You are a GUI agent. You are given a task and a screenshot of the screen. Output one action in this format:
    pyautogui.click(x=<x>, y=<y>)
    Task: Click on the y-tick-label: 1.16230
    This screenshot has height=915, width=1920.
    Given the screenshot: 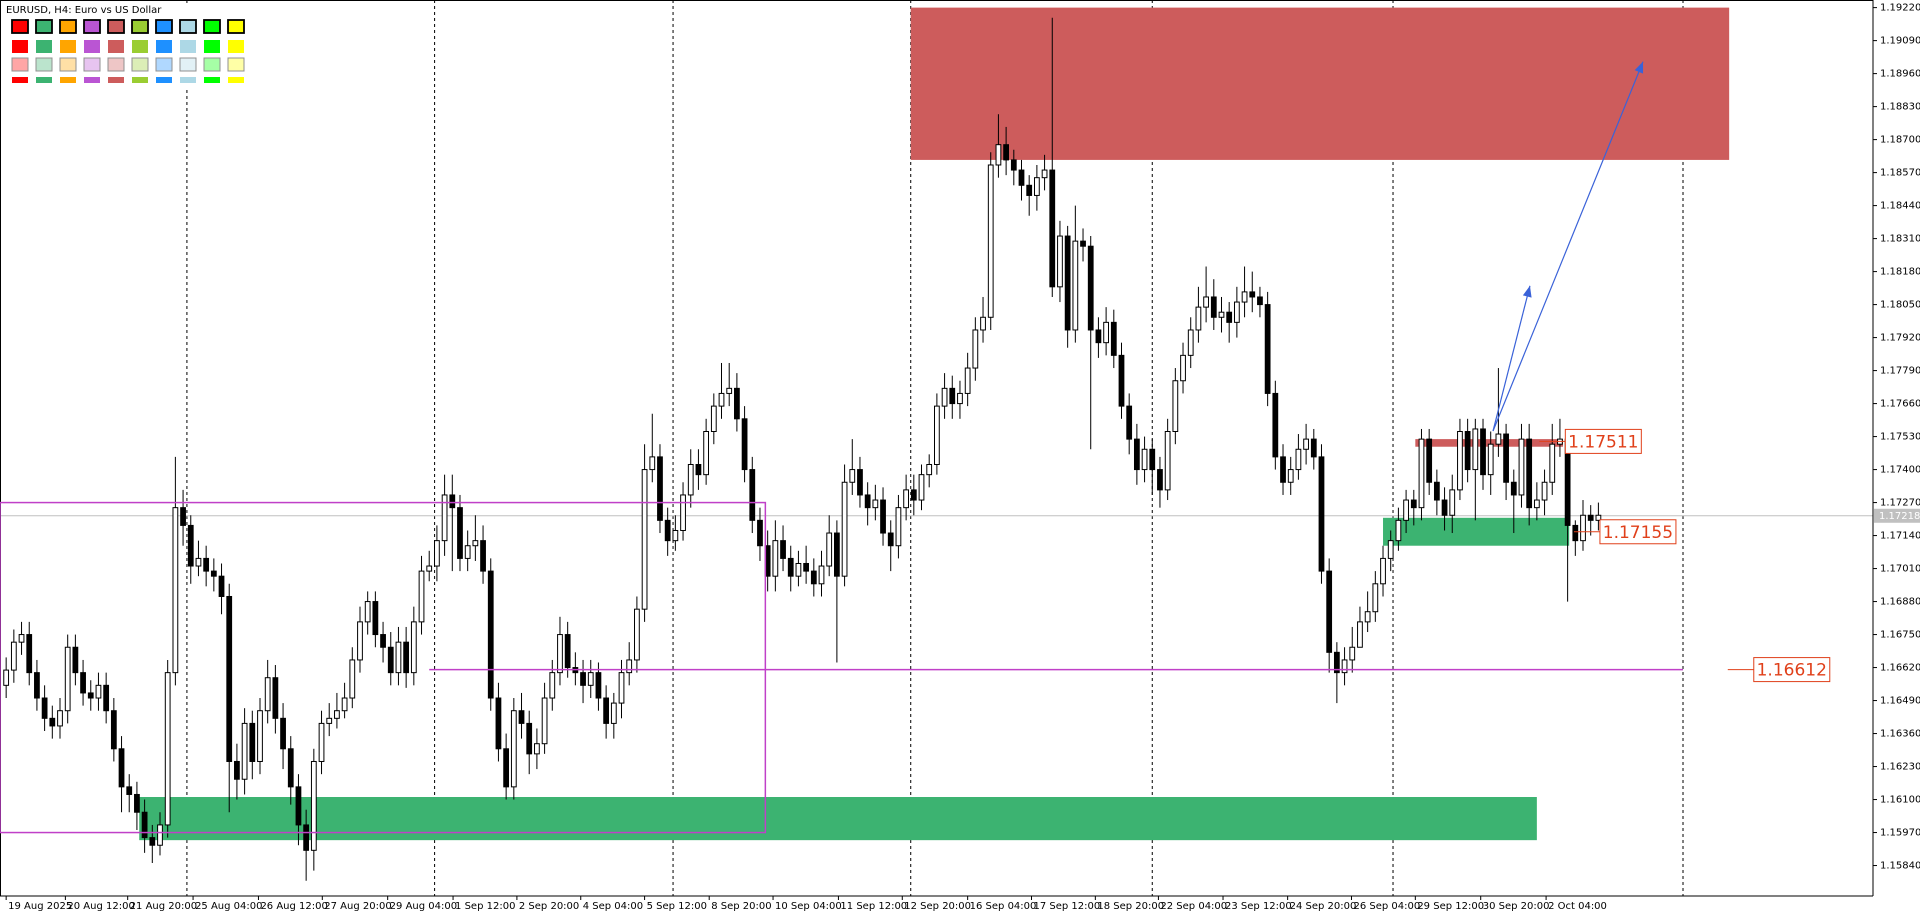 What is the action you would take?
    pyautogui.click(x=1900, y=767)
    